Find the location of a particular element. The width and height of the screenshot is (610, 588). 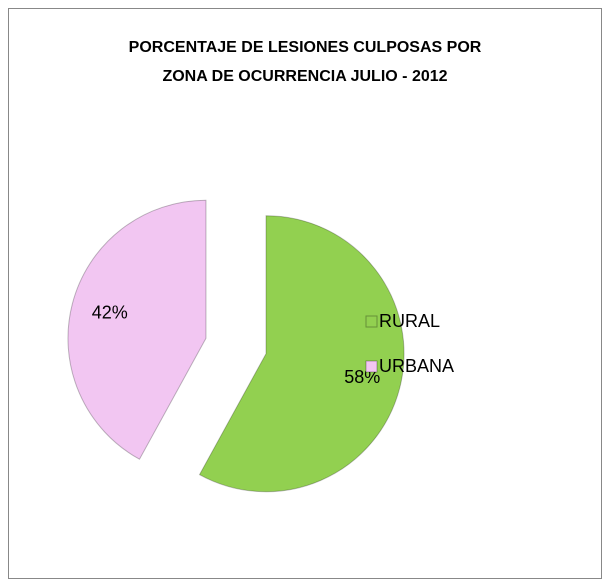

chart-title: ZONA DE OCURRENCIA JULIO - 2012 is located at coordinates (304, 76).